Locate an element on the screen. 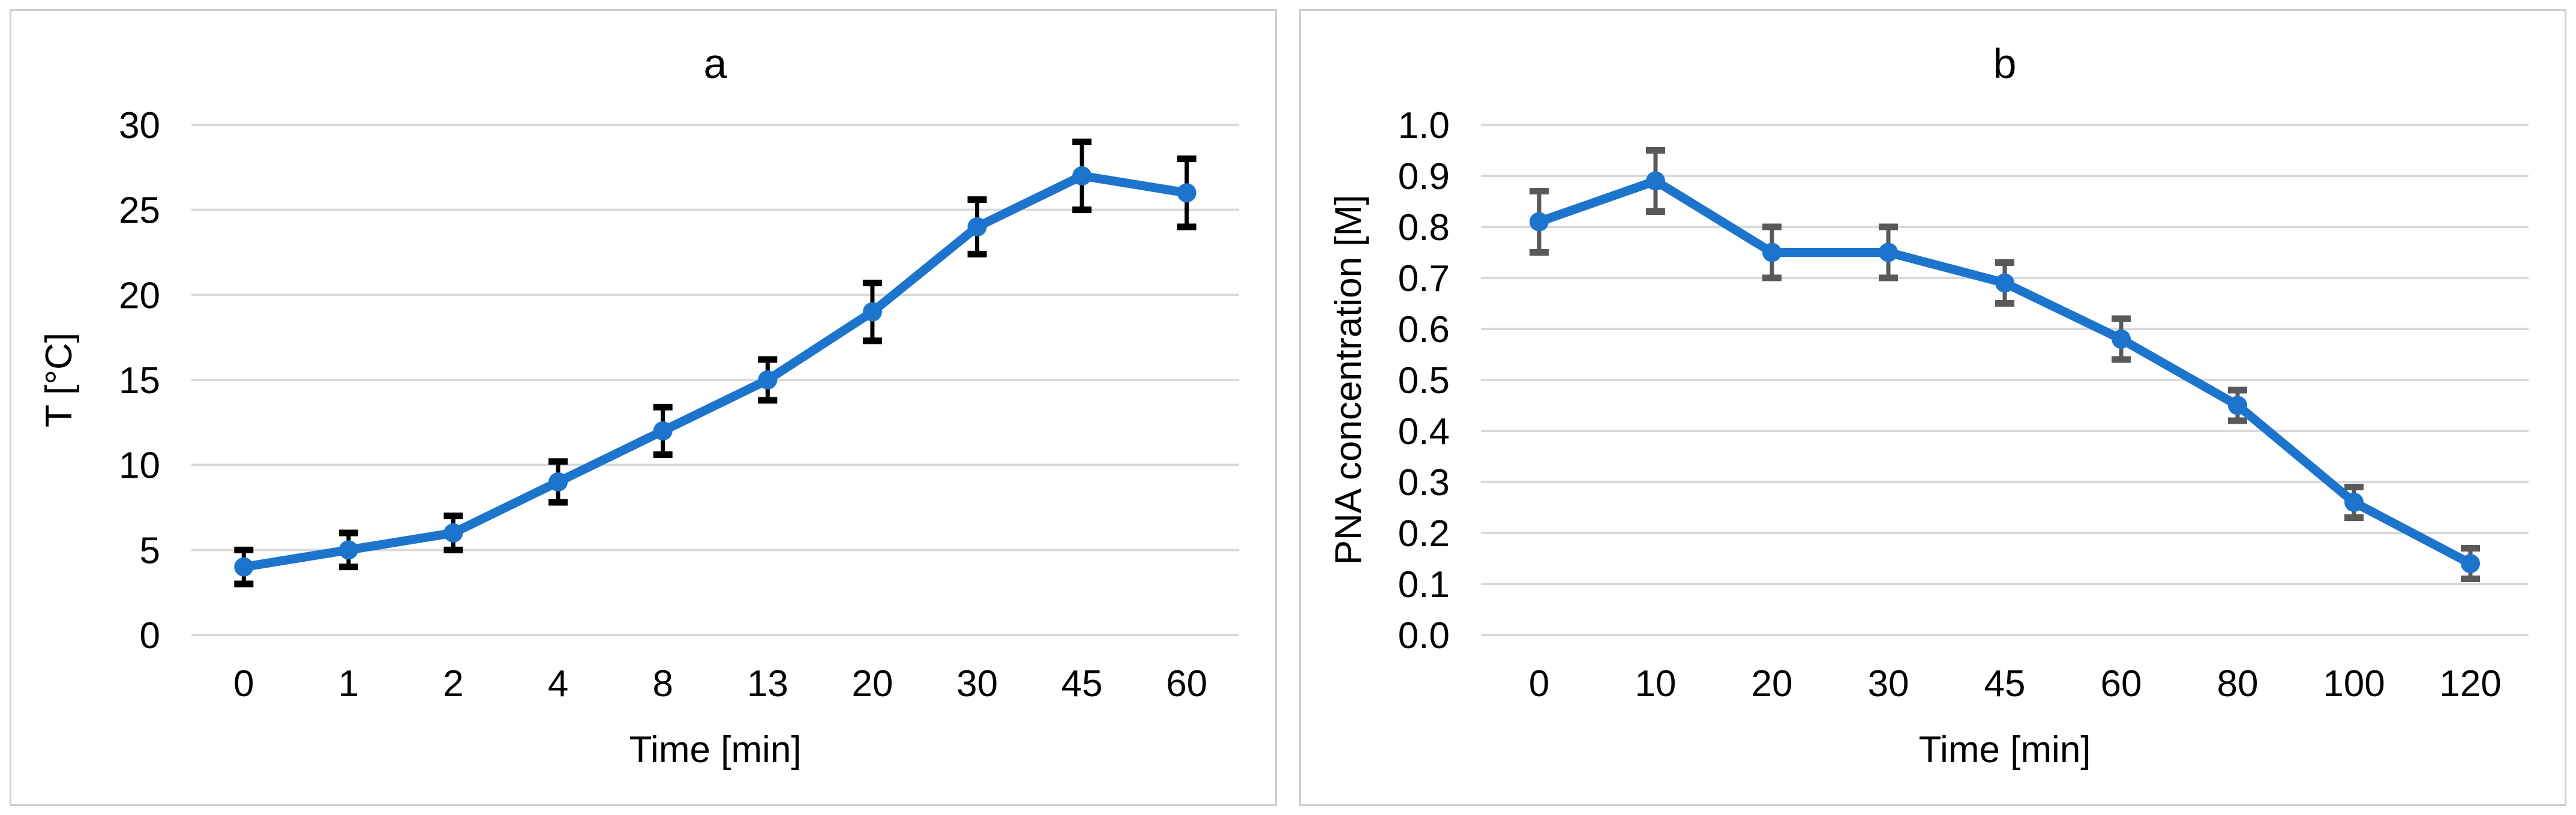 The image size is (2576, 815). x-tick-label: 8 is located at coordinates (662, 684).